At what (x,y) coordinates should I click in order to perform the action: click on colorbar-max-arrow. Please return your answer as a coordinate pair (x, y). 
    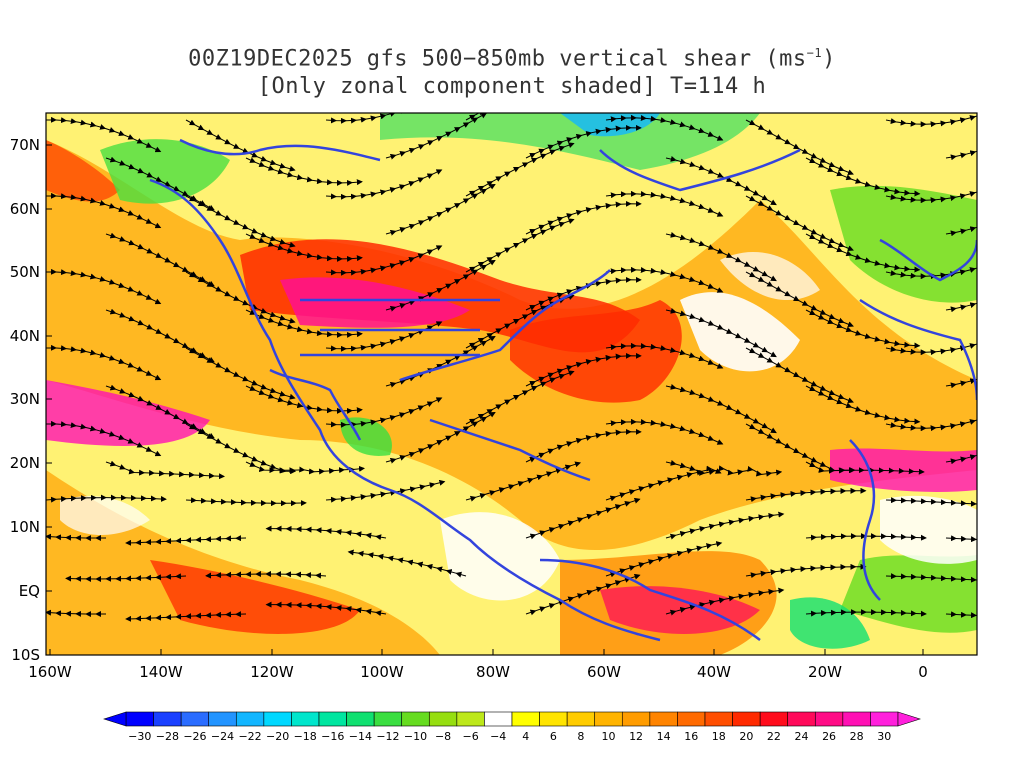
    Looking at the image, I should click on (909, 719).